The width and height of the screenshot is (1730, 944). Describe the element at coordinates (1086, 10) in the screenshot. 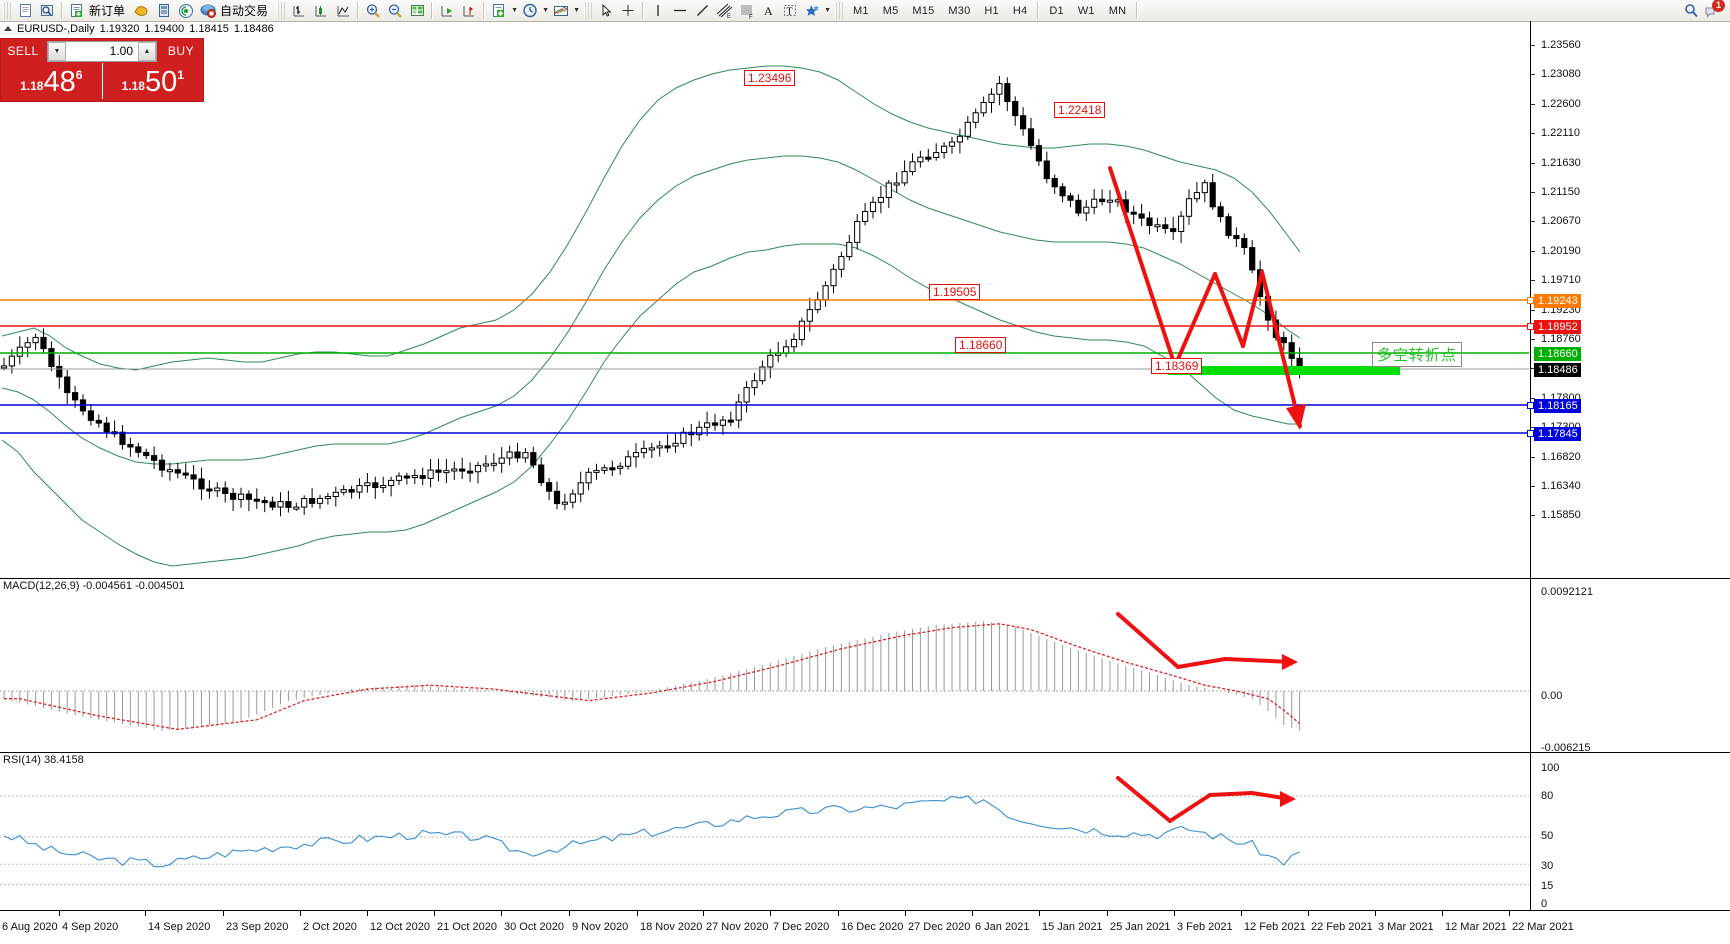

I see `timeframe-w1: W1` at that location.